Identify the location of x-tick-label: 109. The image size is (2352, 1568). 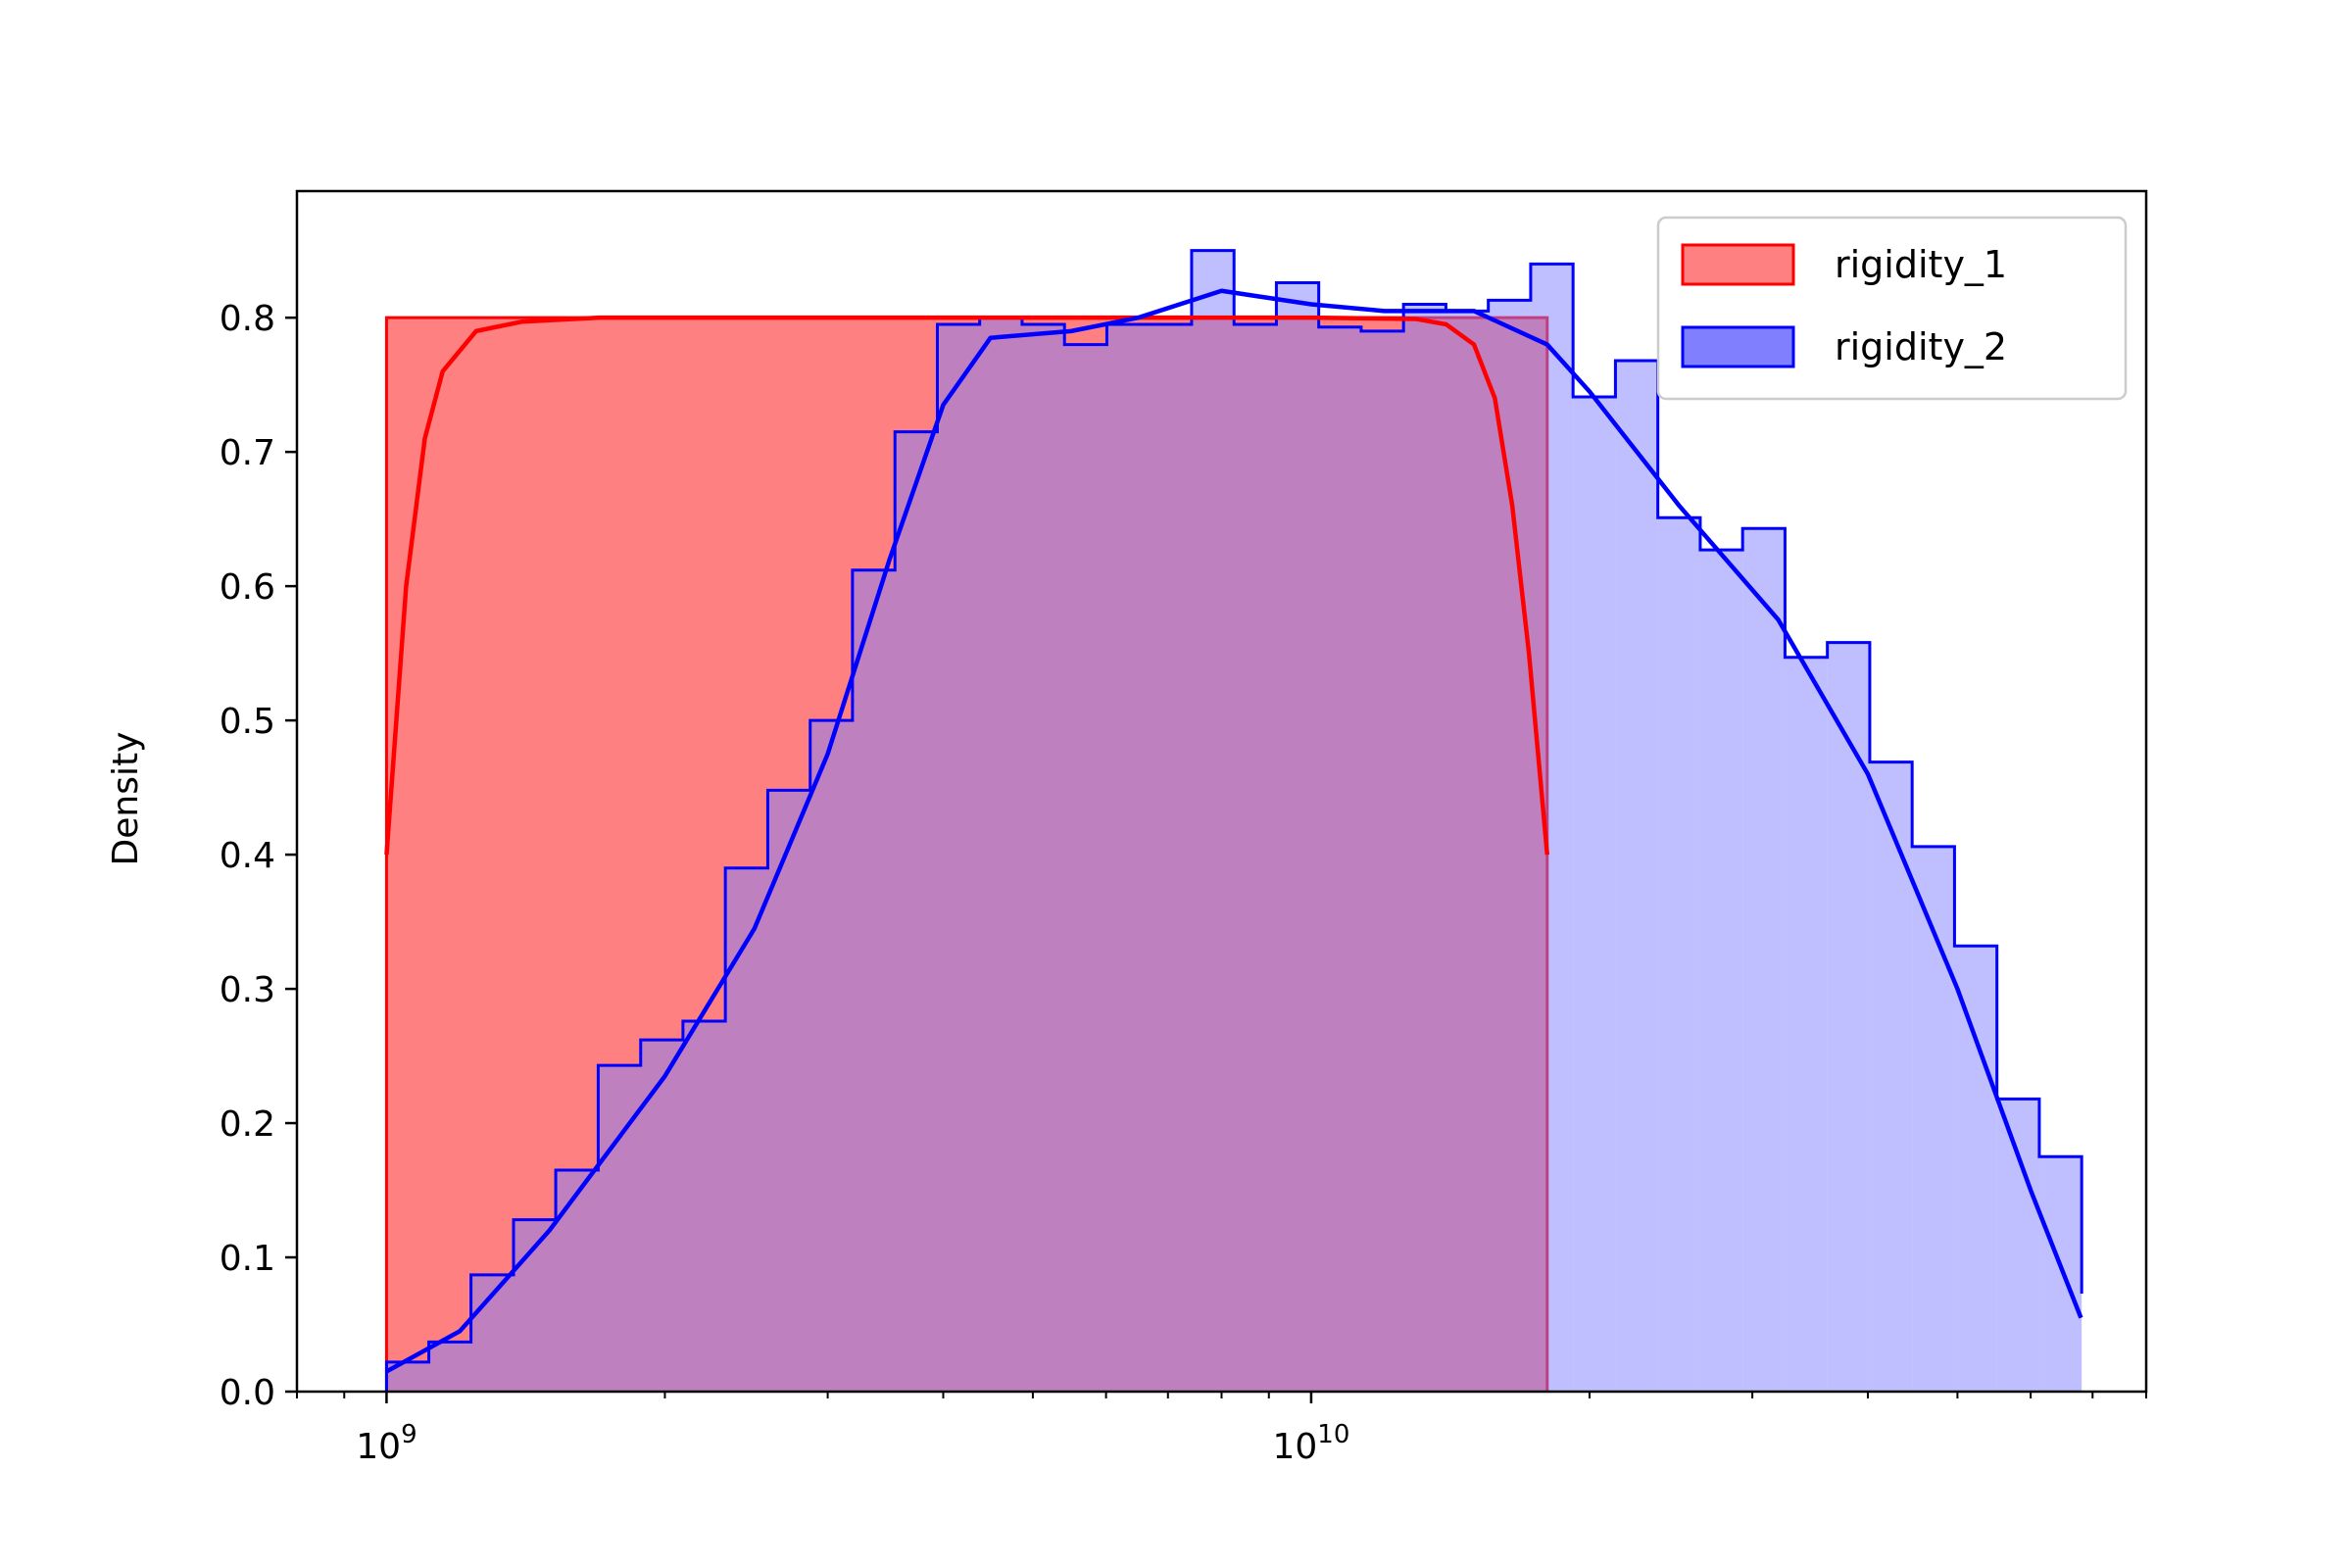
(386, 1443).